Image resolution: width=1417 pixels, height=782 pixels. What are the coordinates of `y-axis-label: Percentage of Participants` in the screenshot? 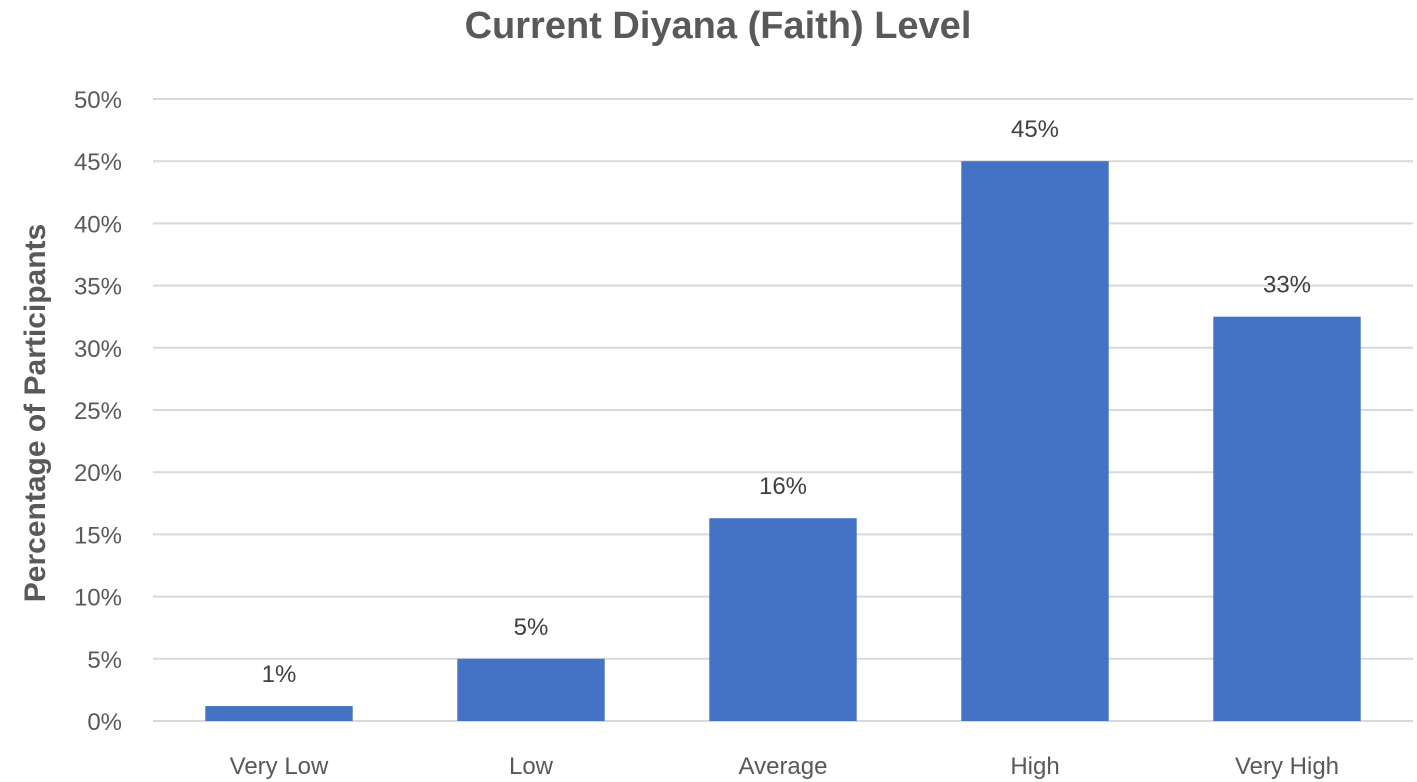 It's located at (35, 413).